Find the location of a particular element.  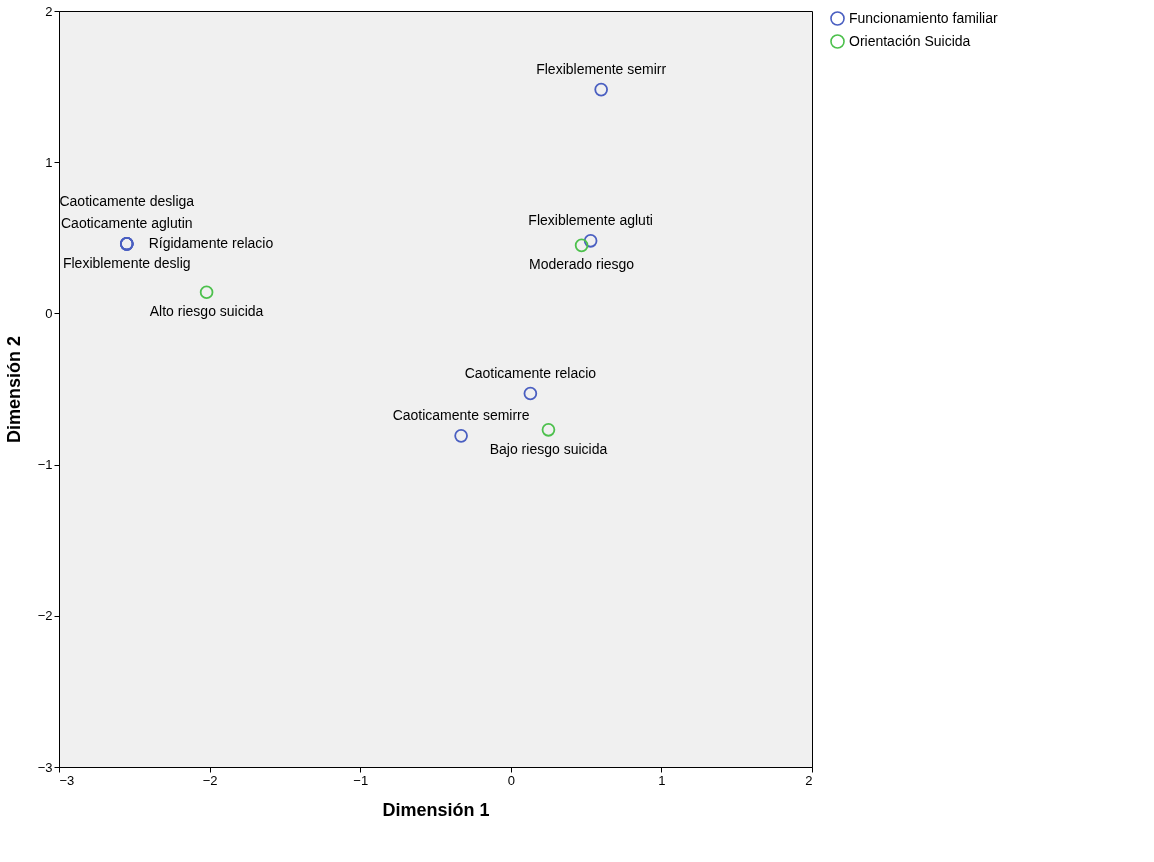

x-tick-label: 1 is located at coordinates (662, 780).